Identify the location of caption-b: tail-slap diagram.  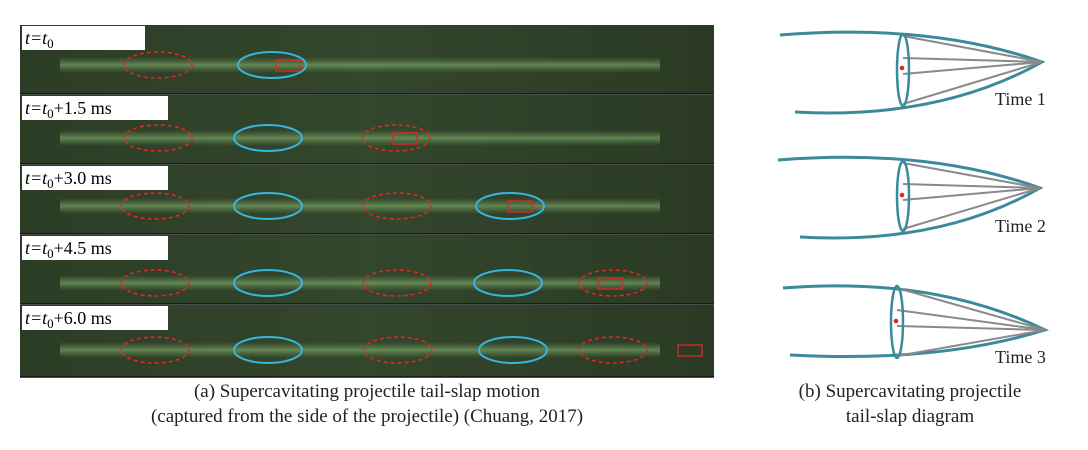
(910, 416).